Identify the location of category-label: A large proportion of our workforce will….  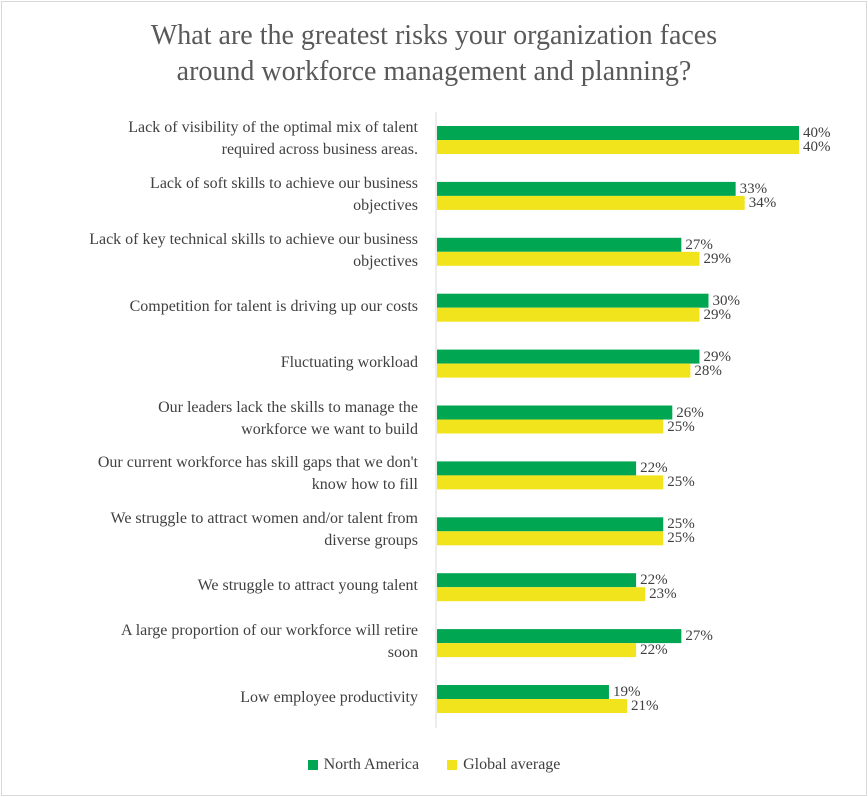
(213, 642).